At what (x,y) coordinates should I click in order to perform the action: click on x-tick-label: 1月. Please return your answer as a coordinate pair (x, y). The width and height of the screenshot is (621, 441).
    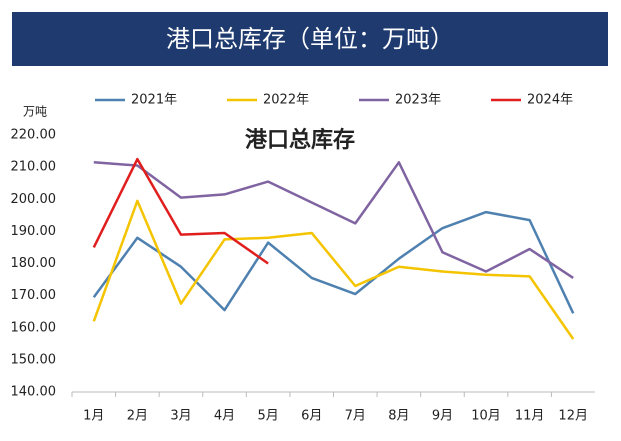
    Looking at the image, I should click on (93, 416).